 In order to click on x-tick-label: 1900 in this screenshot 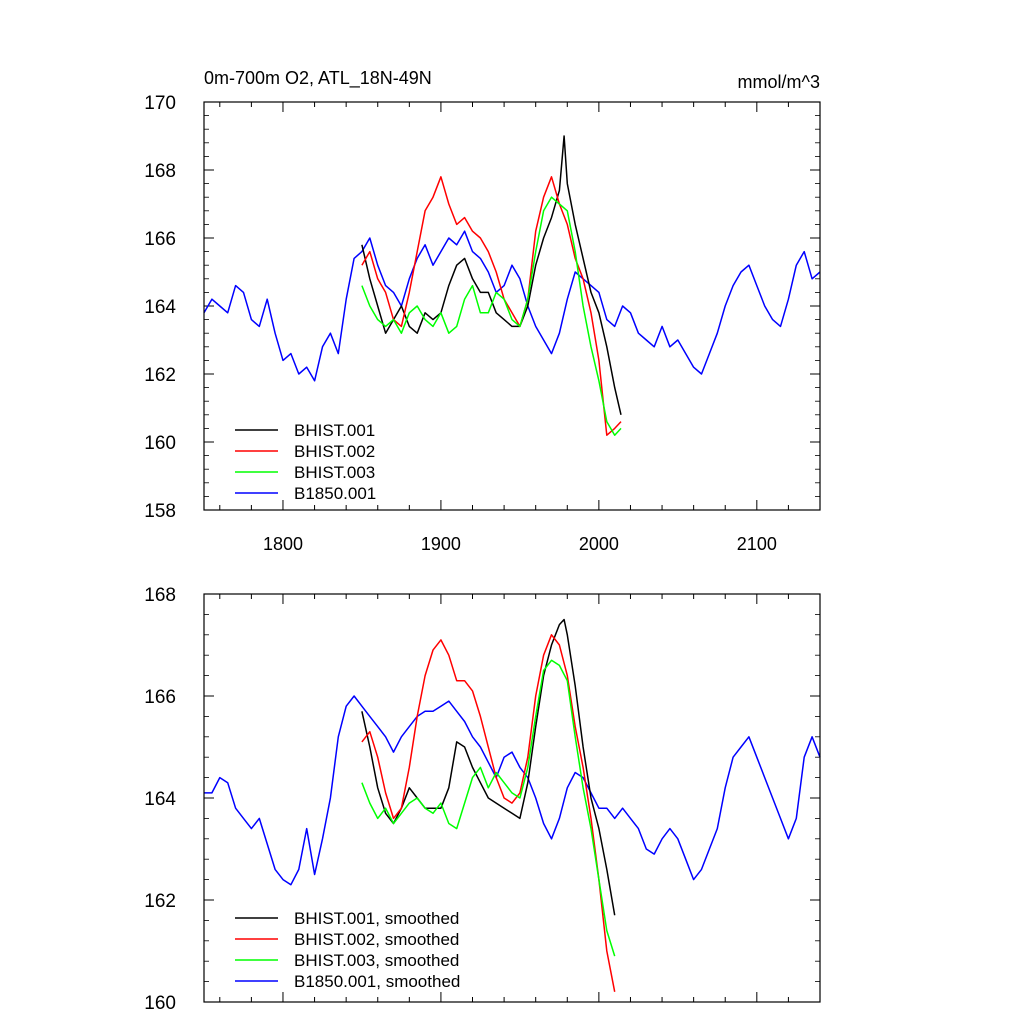, I will do `click(441, 544)`.